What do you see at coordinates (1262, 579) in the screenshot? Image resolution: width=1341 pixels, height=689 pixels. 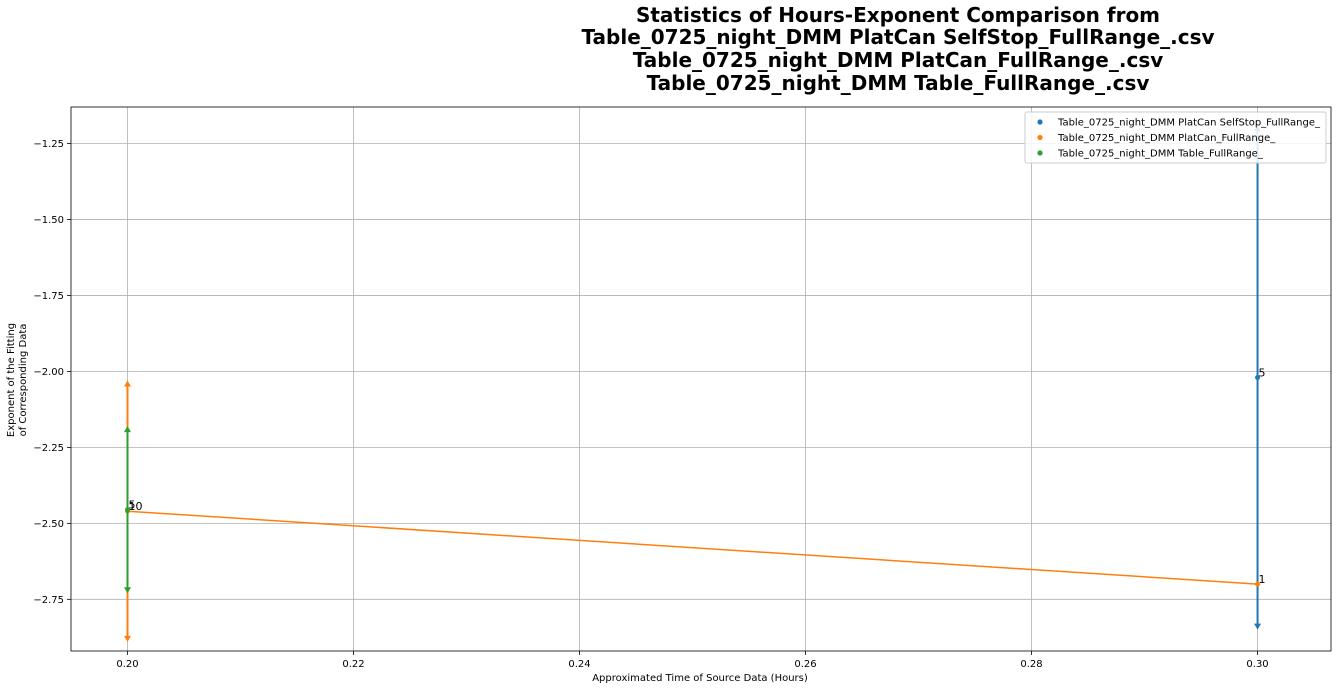 I see `point-count-label: 1` at bounding box center [1262, 579].